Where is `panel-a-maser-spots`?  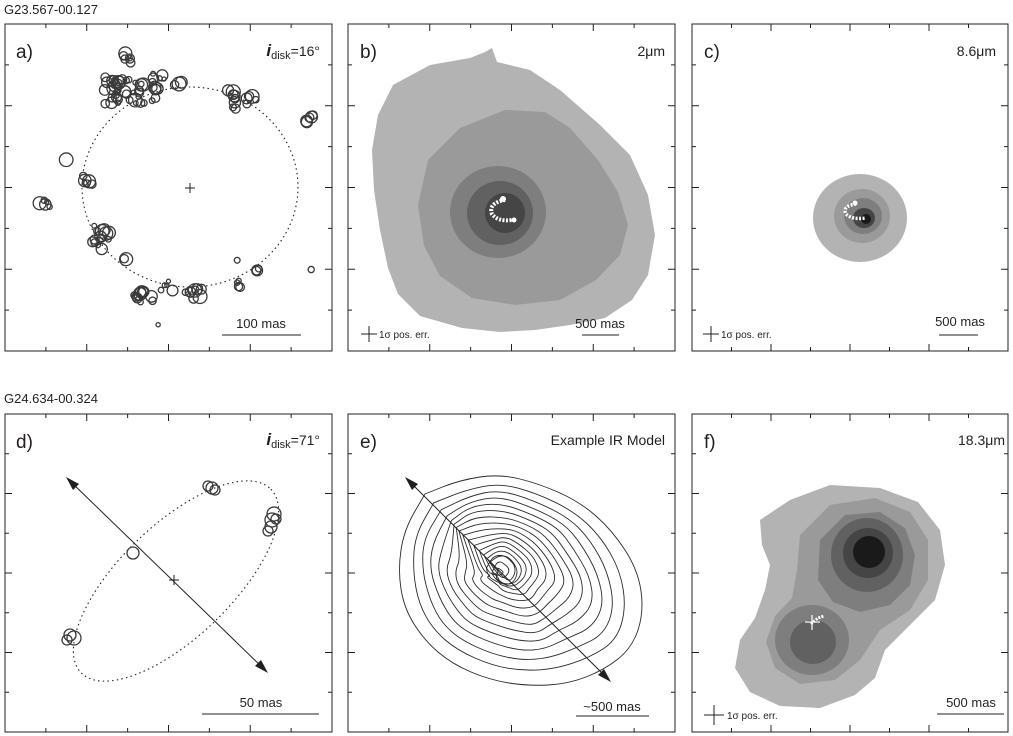 panel-a-maser-spots is located at coordinates (175, 187).